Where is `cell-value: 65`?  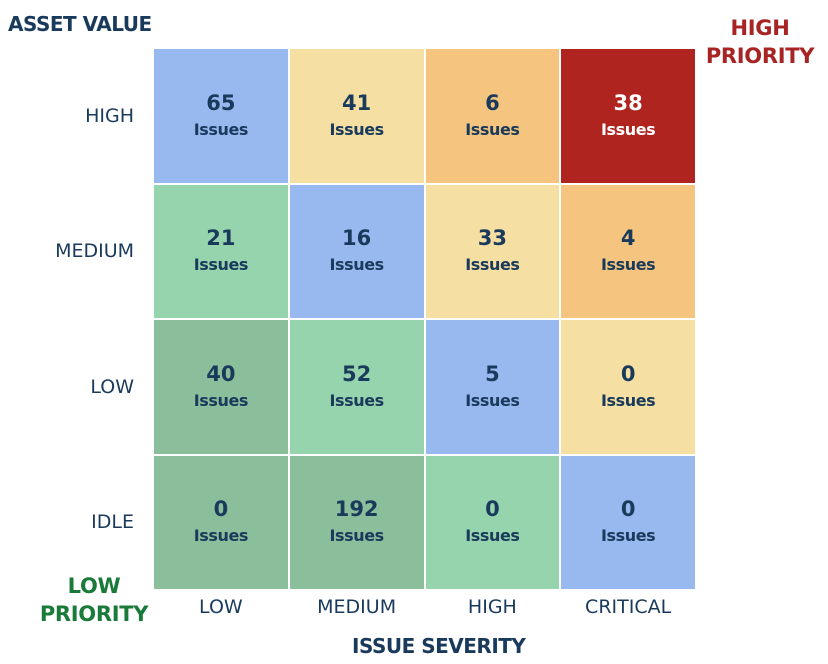
cell-value: 65 is located at coordinates (221, 102).